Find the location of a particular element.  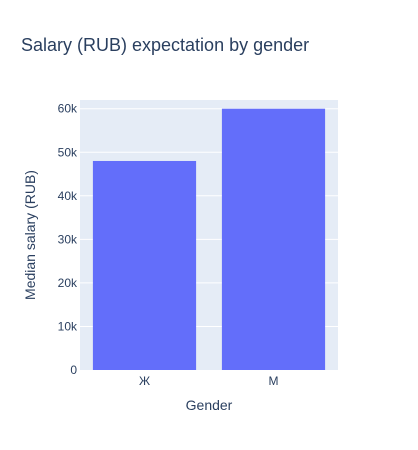

y-tick-label-50k: 50k is located at coordinates (68, 152).